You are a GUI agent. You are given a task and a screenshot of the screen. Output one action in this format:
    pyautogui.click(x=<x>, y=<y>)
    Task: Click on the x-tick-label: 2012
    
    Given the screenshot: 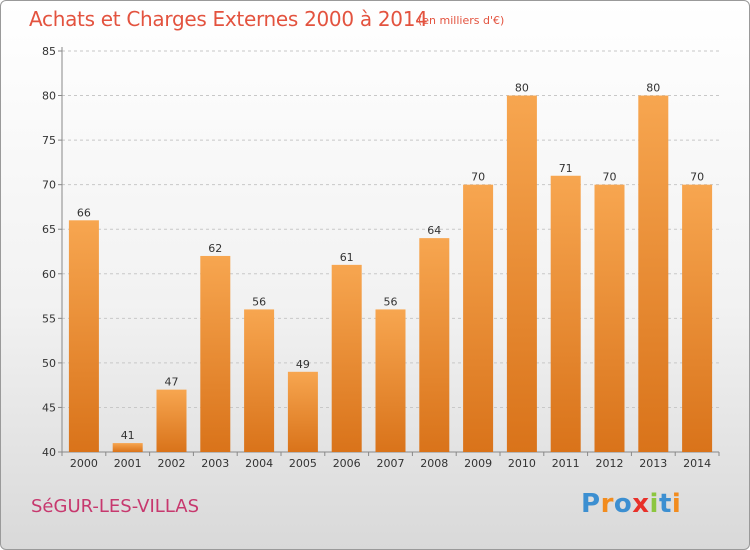 What is the action you would take?
    pyautogui.click(x=610, y=463)
    